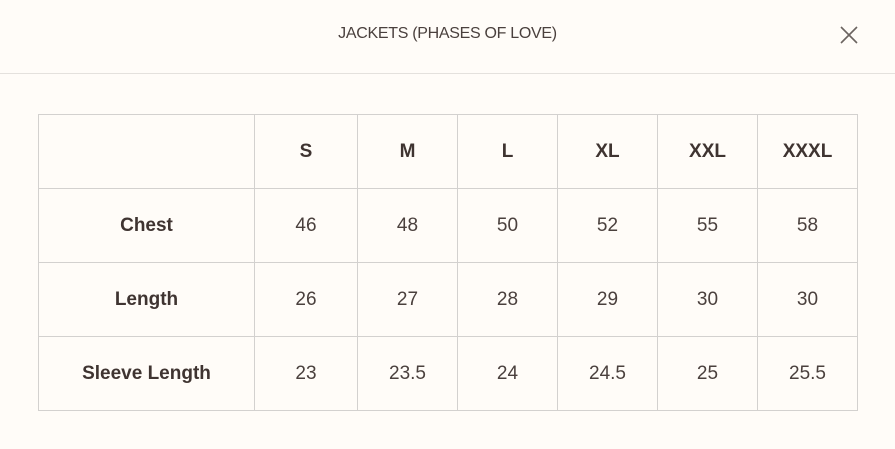 Image resolution: width=895 pixels, height=449 pixels. Describe the element at coordinates (407, 151) in the screenshot. I see `column-header: M` at that location.